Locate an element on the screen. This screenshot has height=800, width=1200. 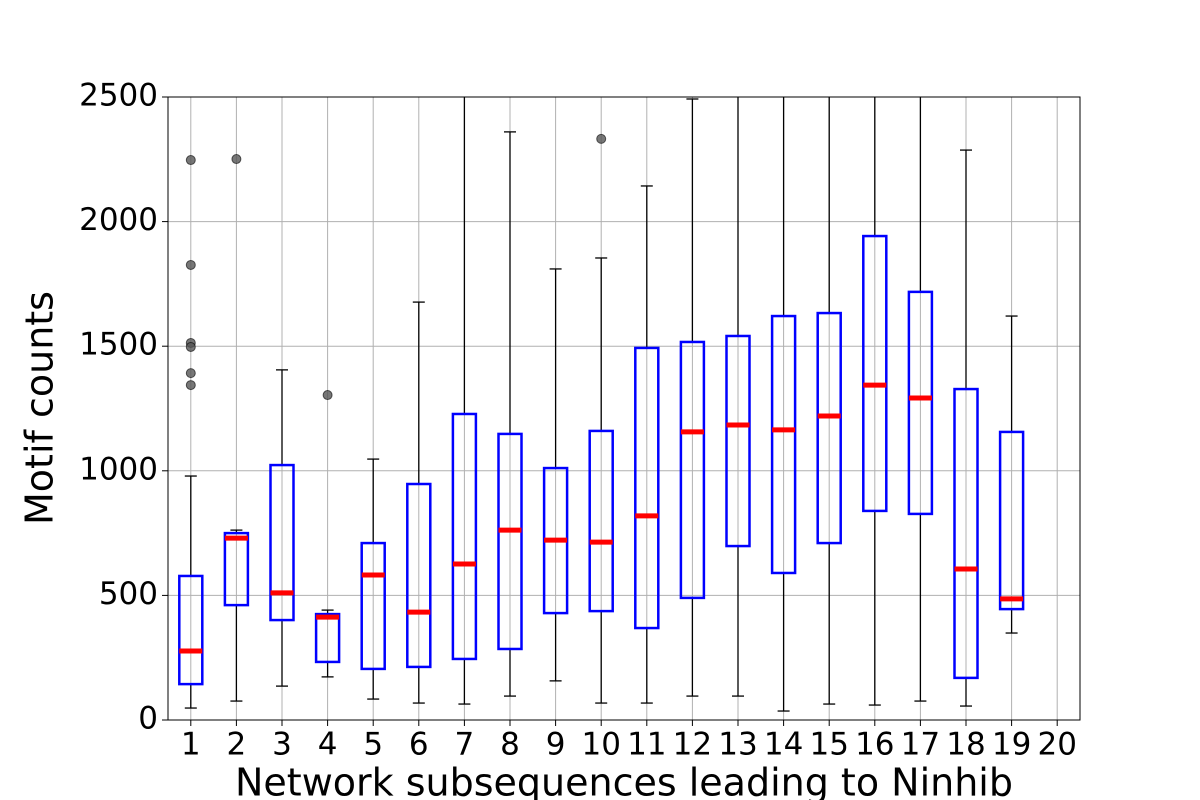
y-tick-label: 1000 is located at coordinates (118, 469).